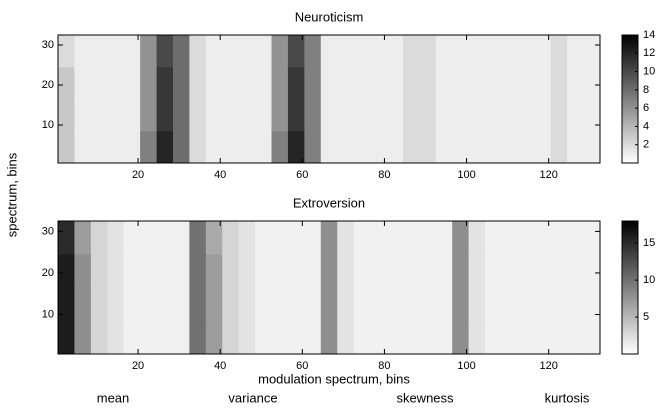 The height and width of the screenshot is (408, 656). I want to click on colorbar-tick-label: 4, so click(646, 126).